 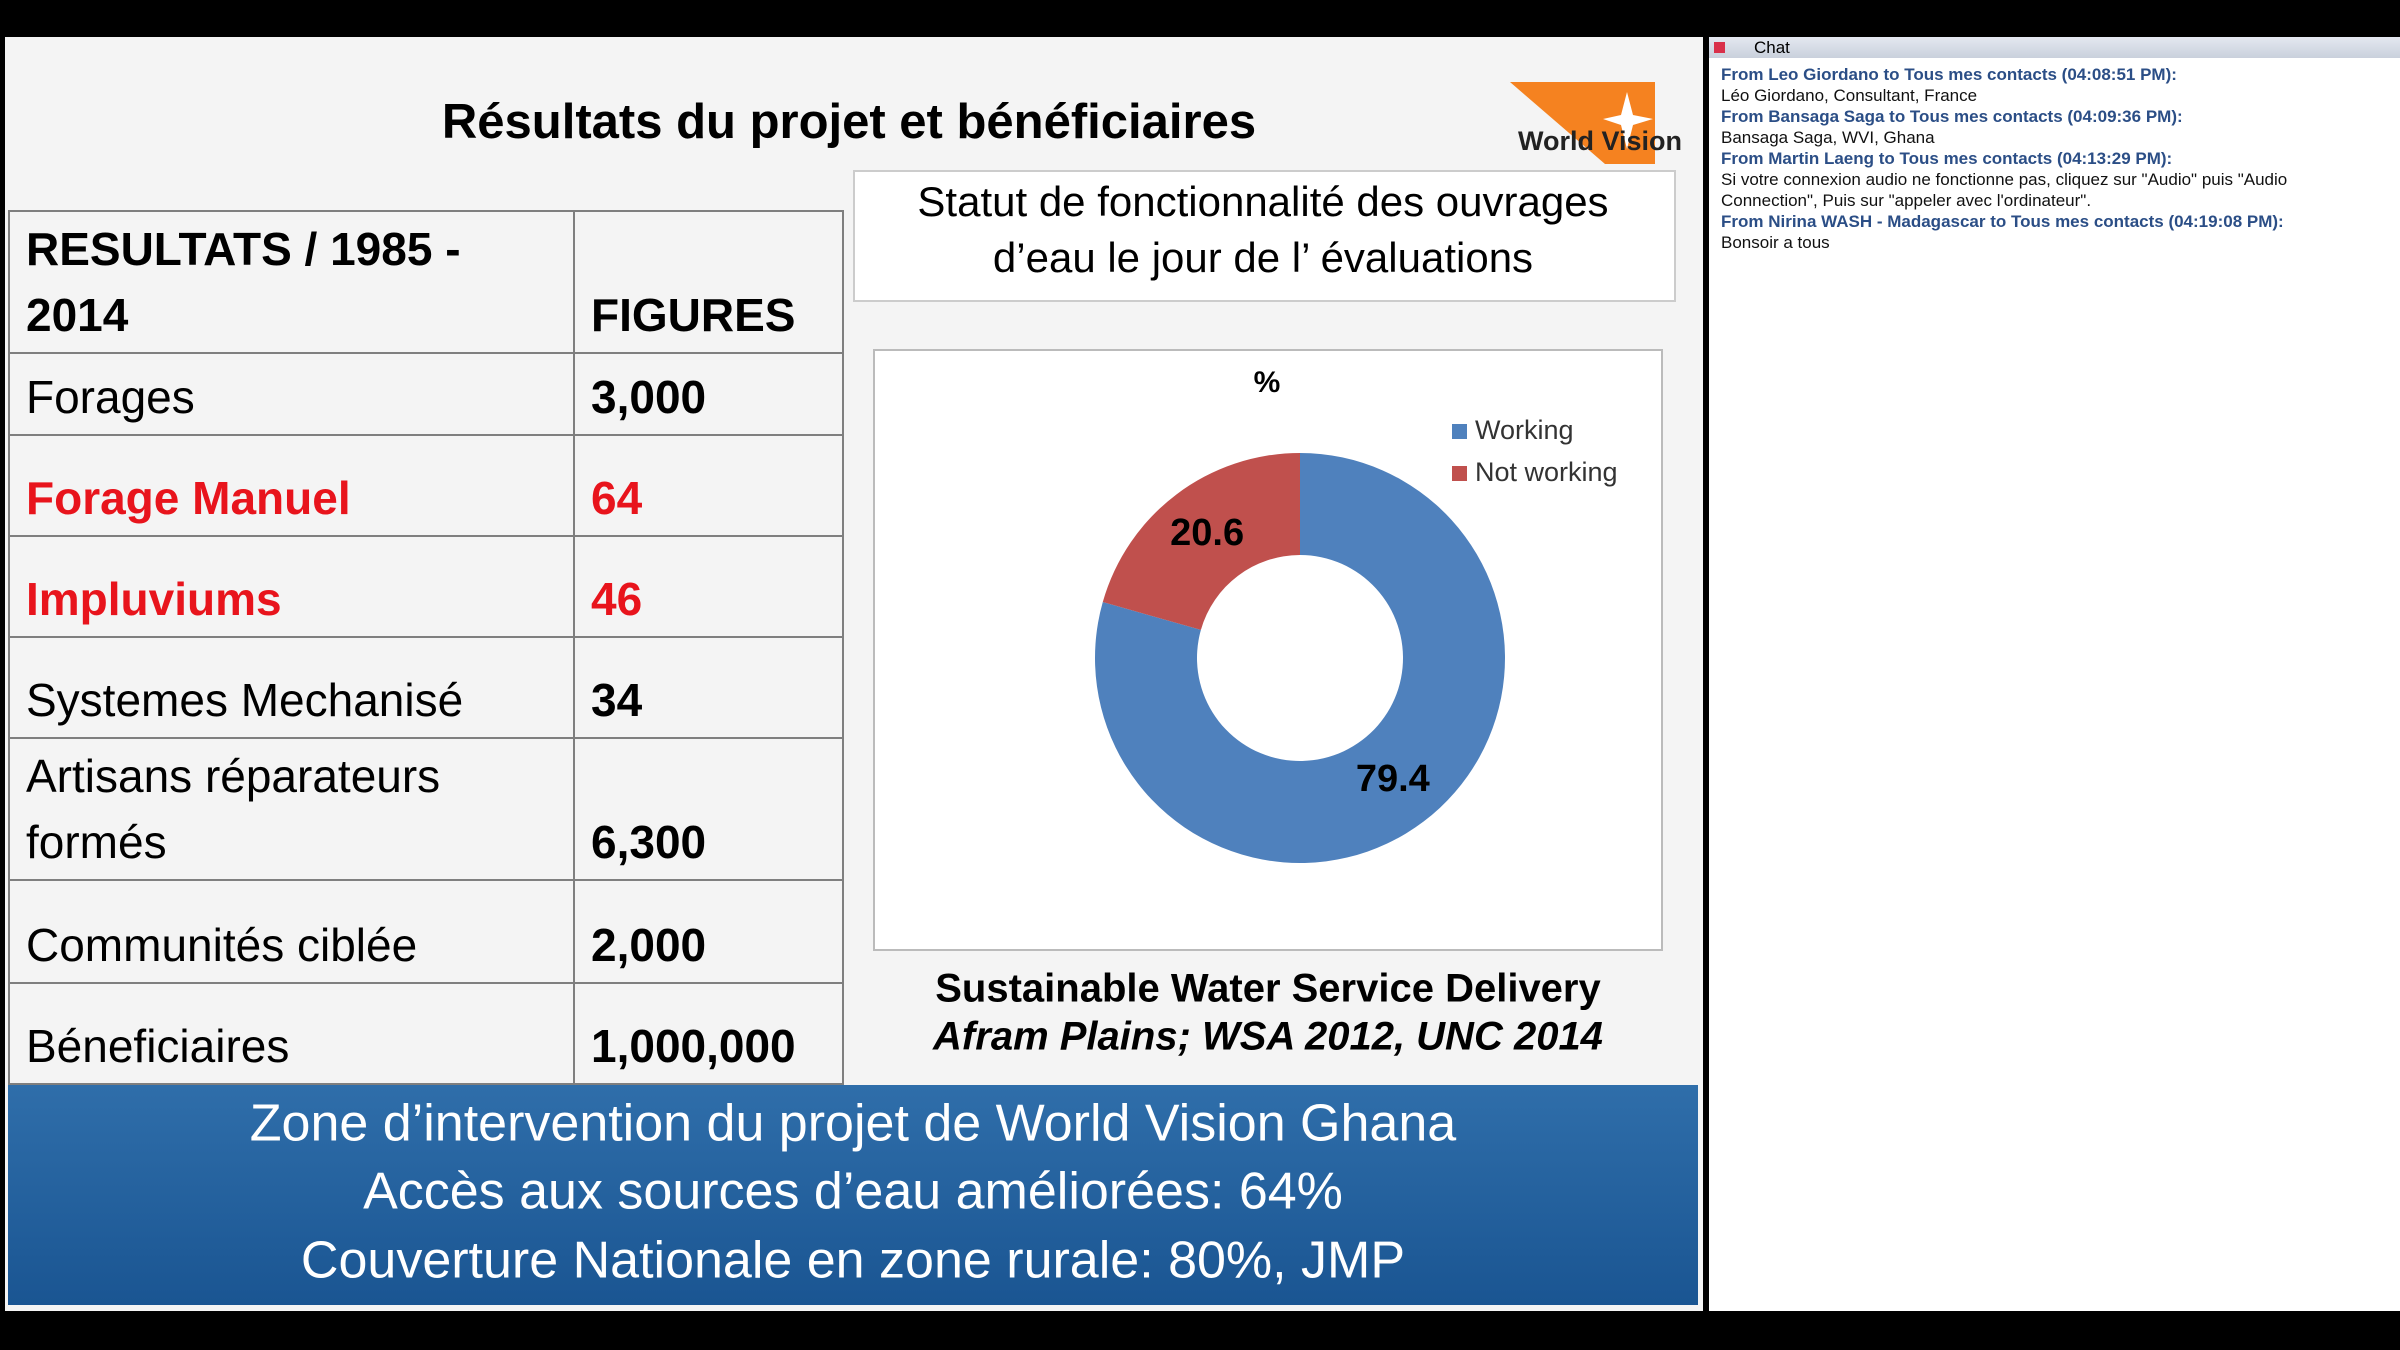 I want to click on chat-title: Chat, so click(x=2054, y=47).